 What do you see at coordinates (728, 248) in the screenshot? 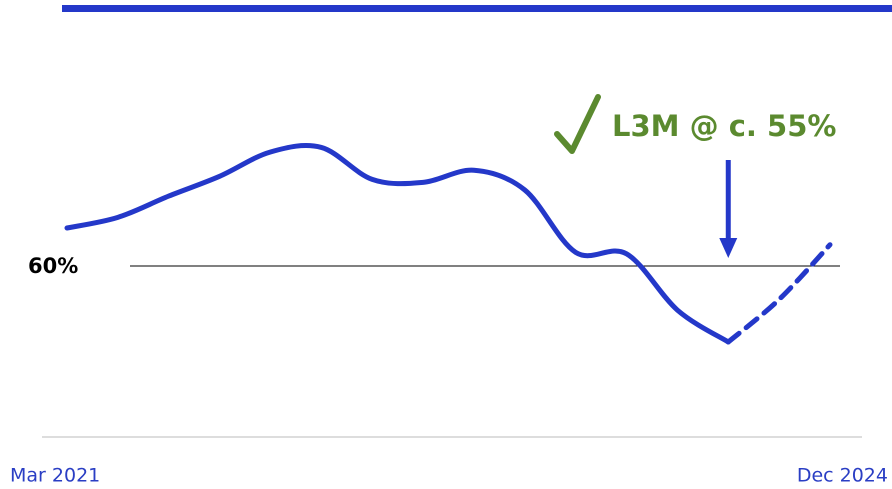
I see `annotation-arrowhead` at bounding box center [728, 248].